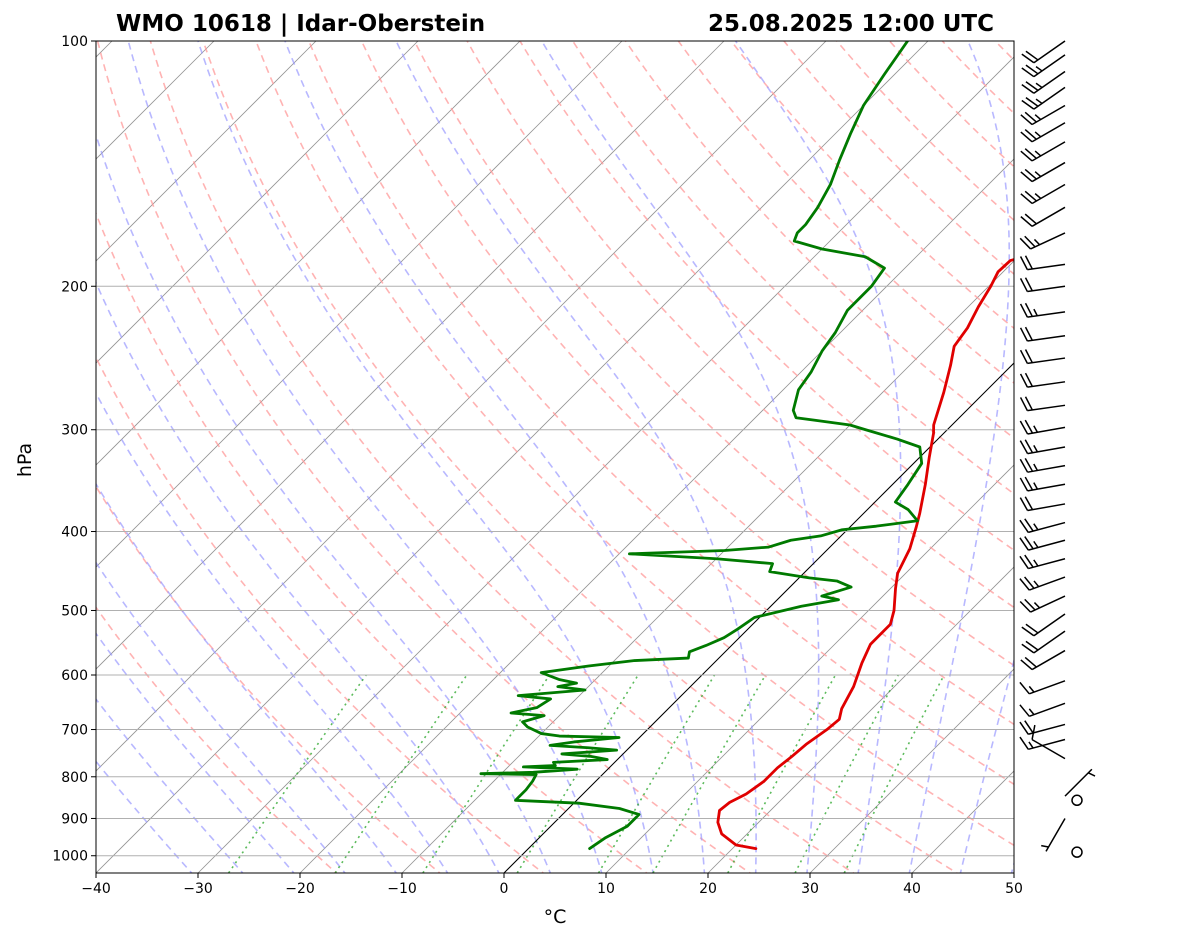 The width and height of the screenshot is (1181, 941). I want to click on y-tick-label: 300, so click(74, 431).